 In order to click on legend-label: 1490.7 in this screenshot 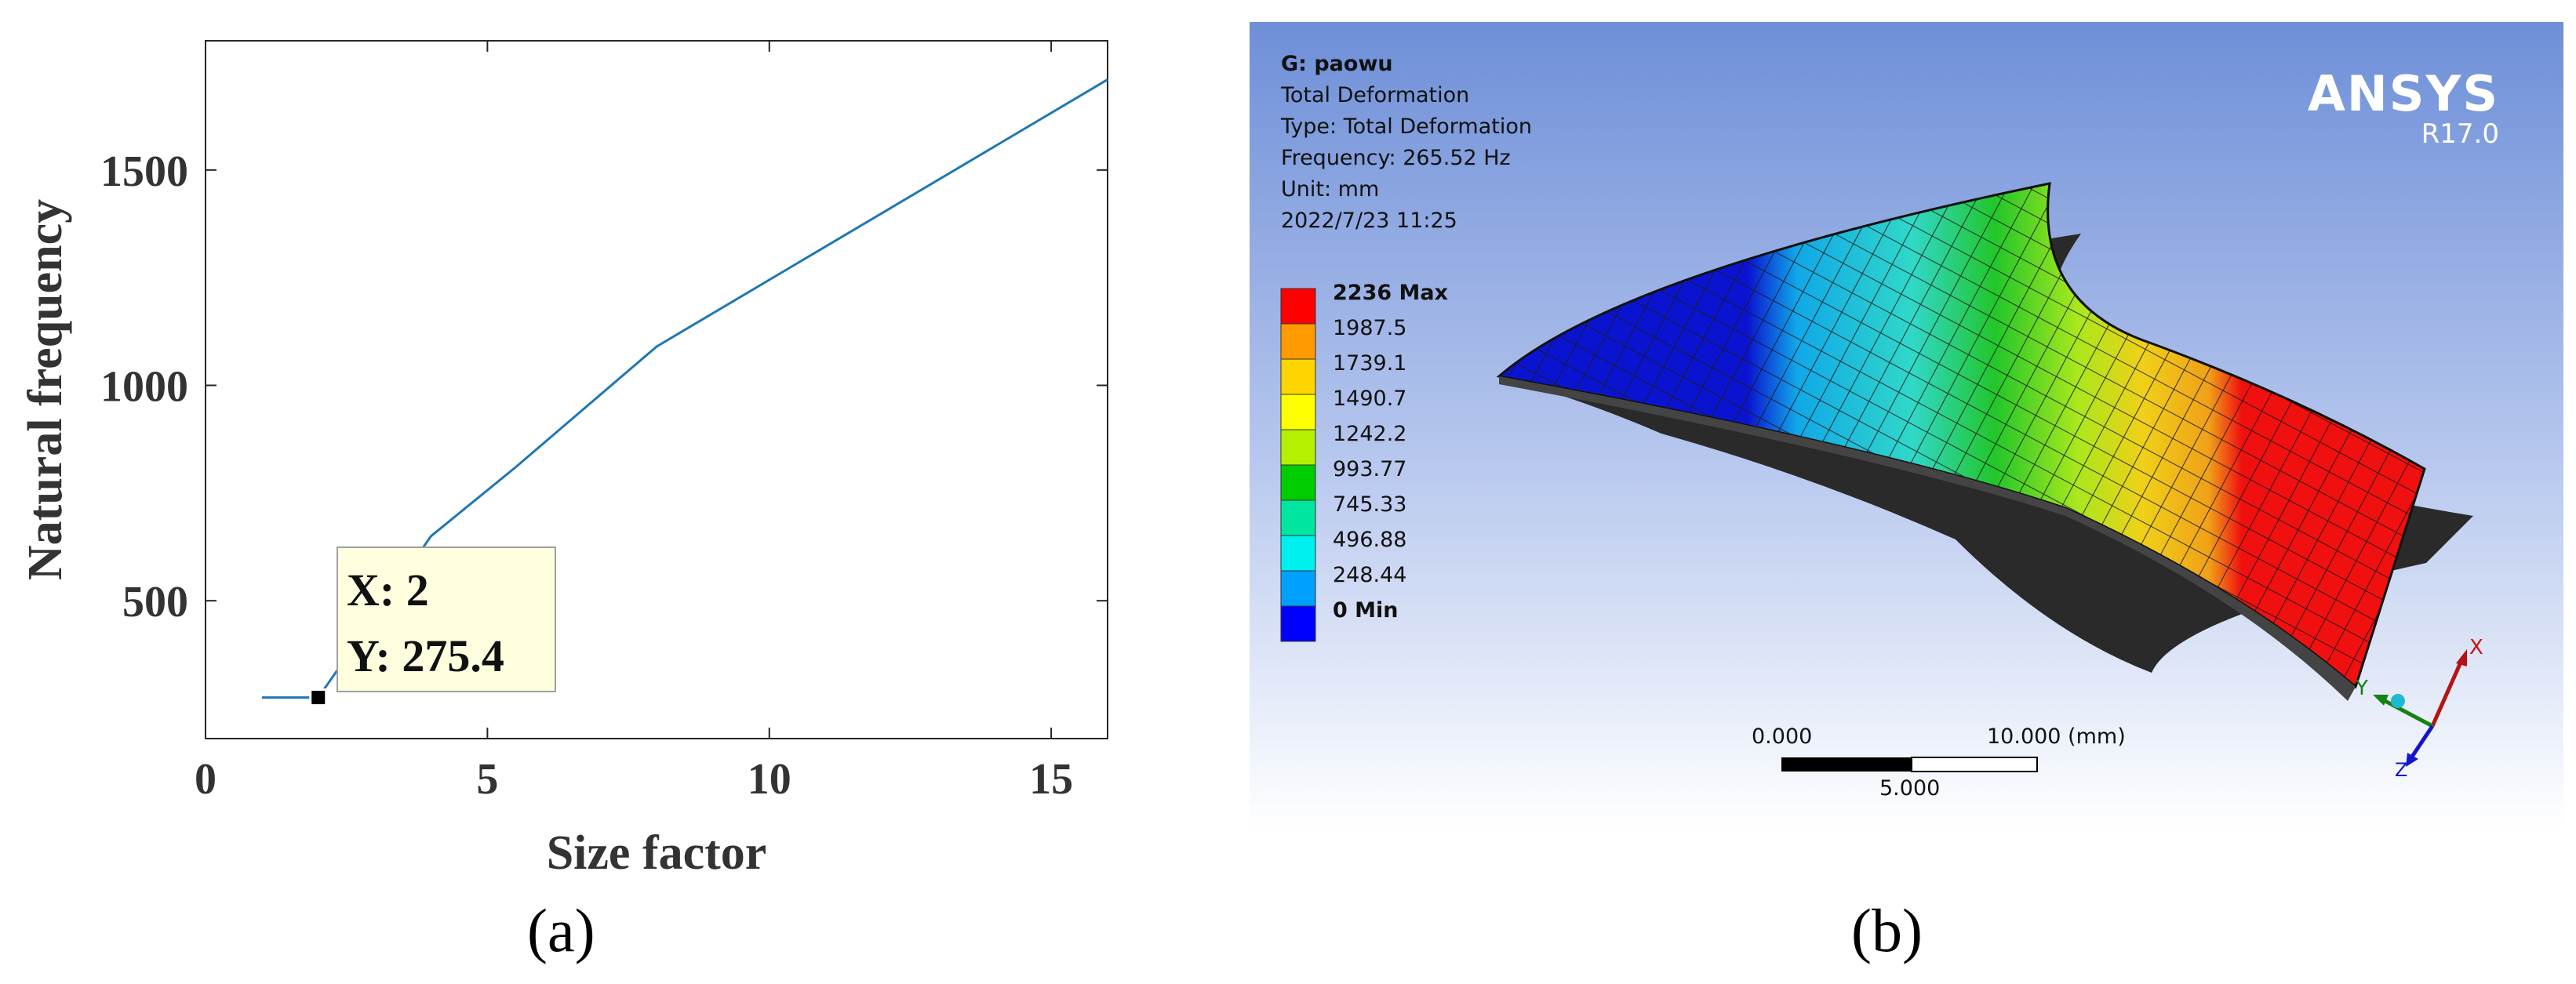, I will do `click(1370, 399)`.